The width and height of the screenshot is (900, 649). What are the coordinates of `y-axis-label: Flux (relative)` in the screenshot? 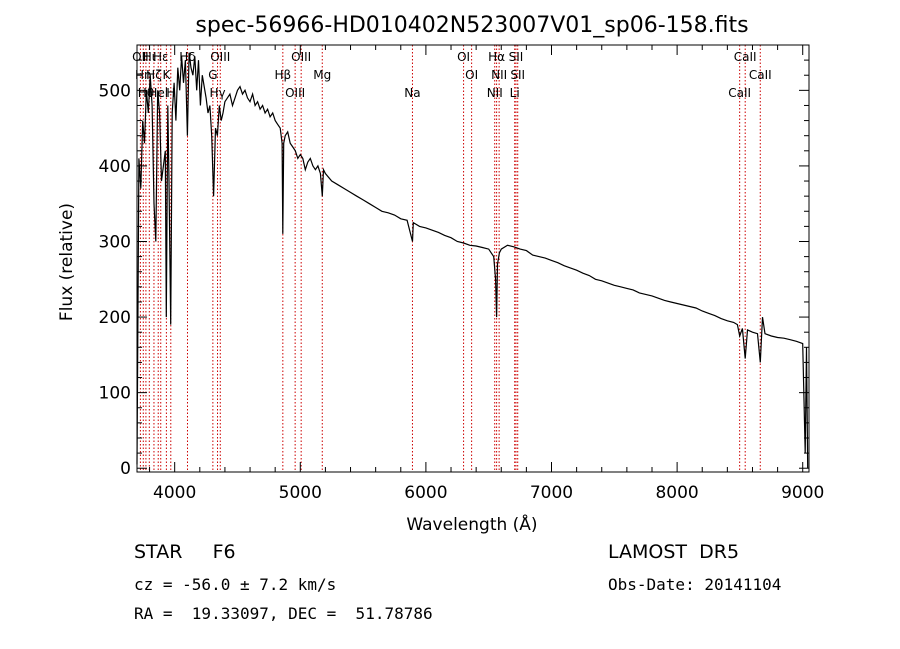 It's located at (67, 262).